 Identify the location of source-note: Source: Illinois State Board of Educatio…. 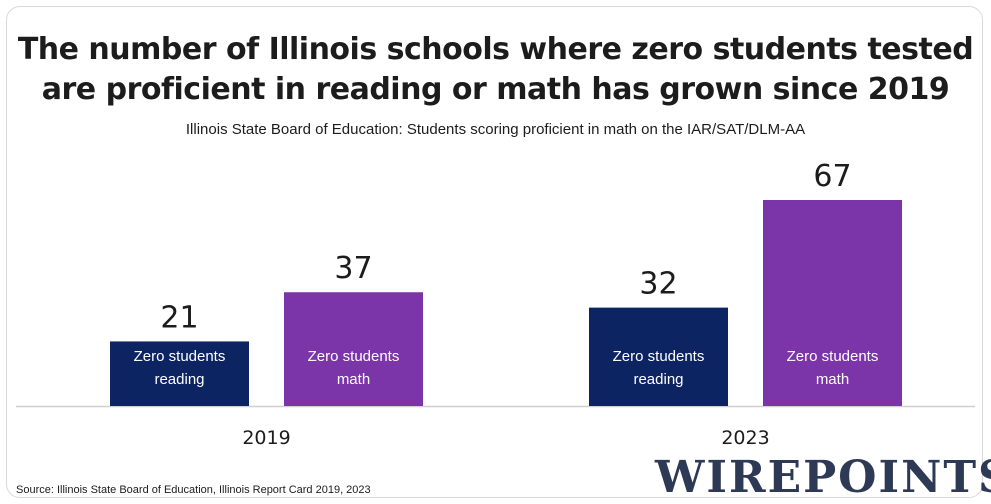
(193, 490).